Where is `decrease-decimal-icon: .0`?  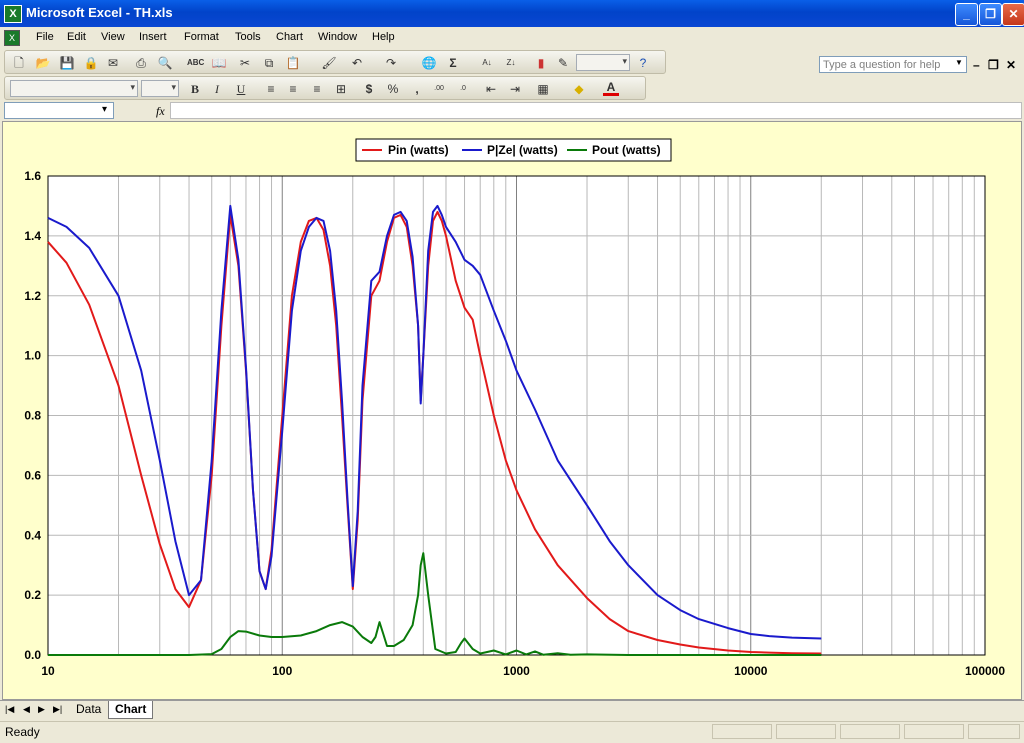
decrease-decimal-icon: .0 is located at coordinates (463, 88).